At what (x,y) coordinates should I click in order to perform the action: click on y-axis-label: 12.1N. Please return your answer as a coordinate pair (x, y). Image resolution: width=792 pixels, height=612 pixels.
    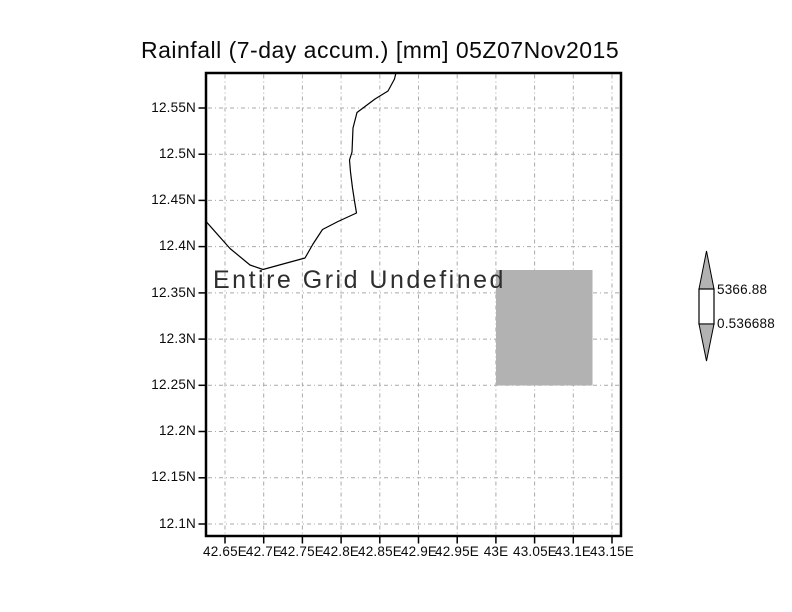
    Looking at the image, I should click on (177, 523).